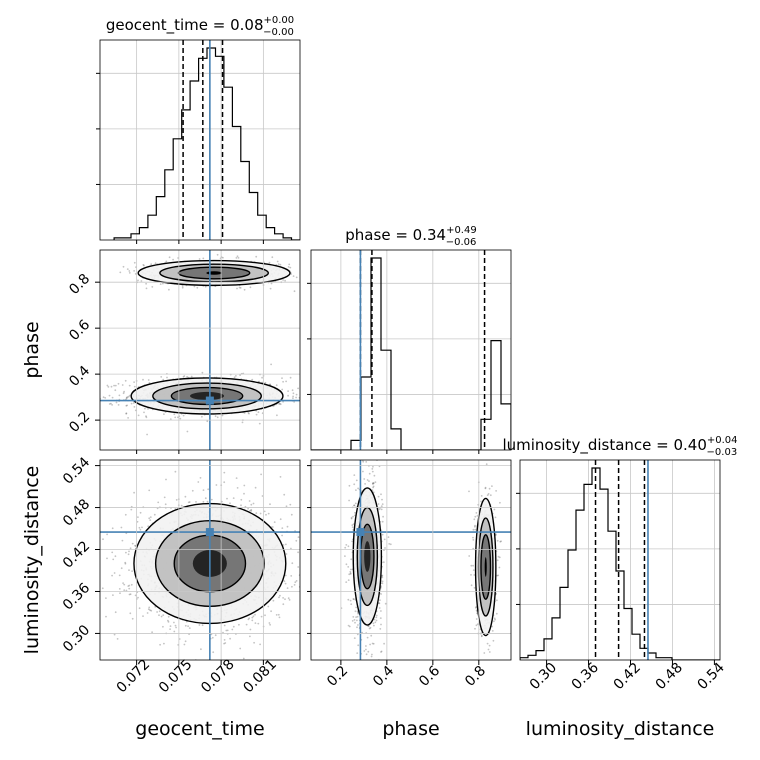  I want to click on joint-geocent_time-luminosity_distance, so click(202, 560).